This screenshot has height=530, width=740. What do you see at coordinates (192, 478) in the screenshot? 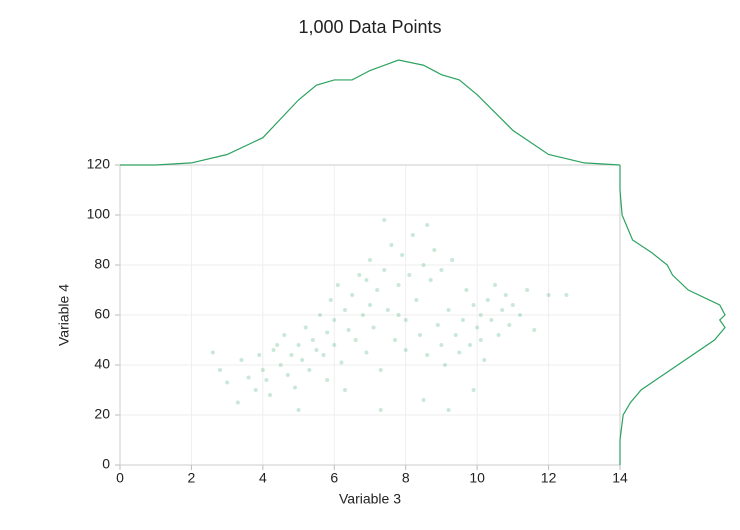
I see `x-tick-label: 2` at bounding box center [192, 478].